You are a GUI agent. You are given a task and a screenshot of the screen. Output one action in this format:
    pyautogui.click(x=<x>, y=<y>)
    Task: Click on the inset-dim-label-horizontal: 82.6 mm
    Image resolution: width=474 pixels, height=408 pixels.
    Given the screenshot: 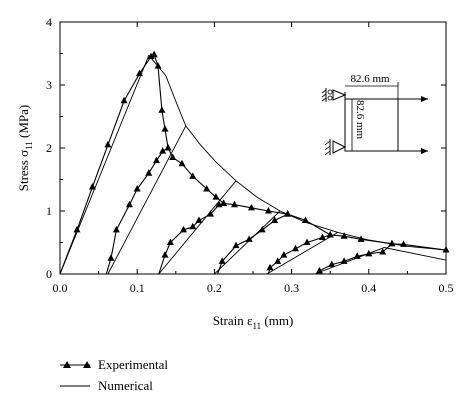 What is the action you would take?
    pyautogui.click(x=370, y=79)
    